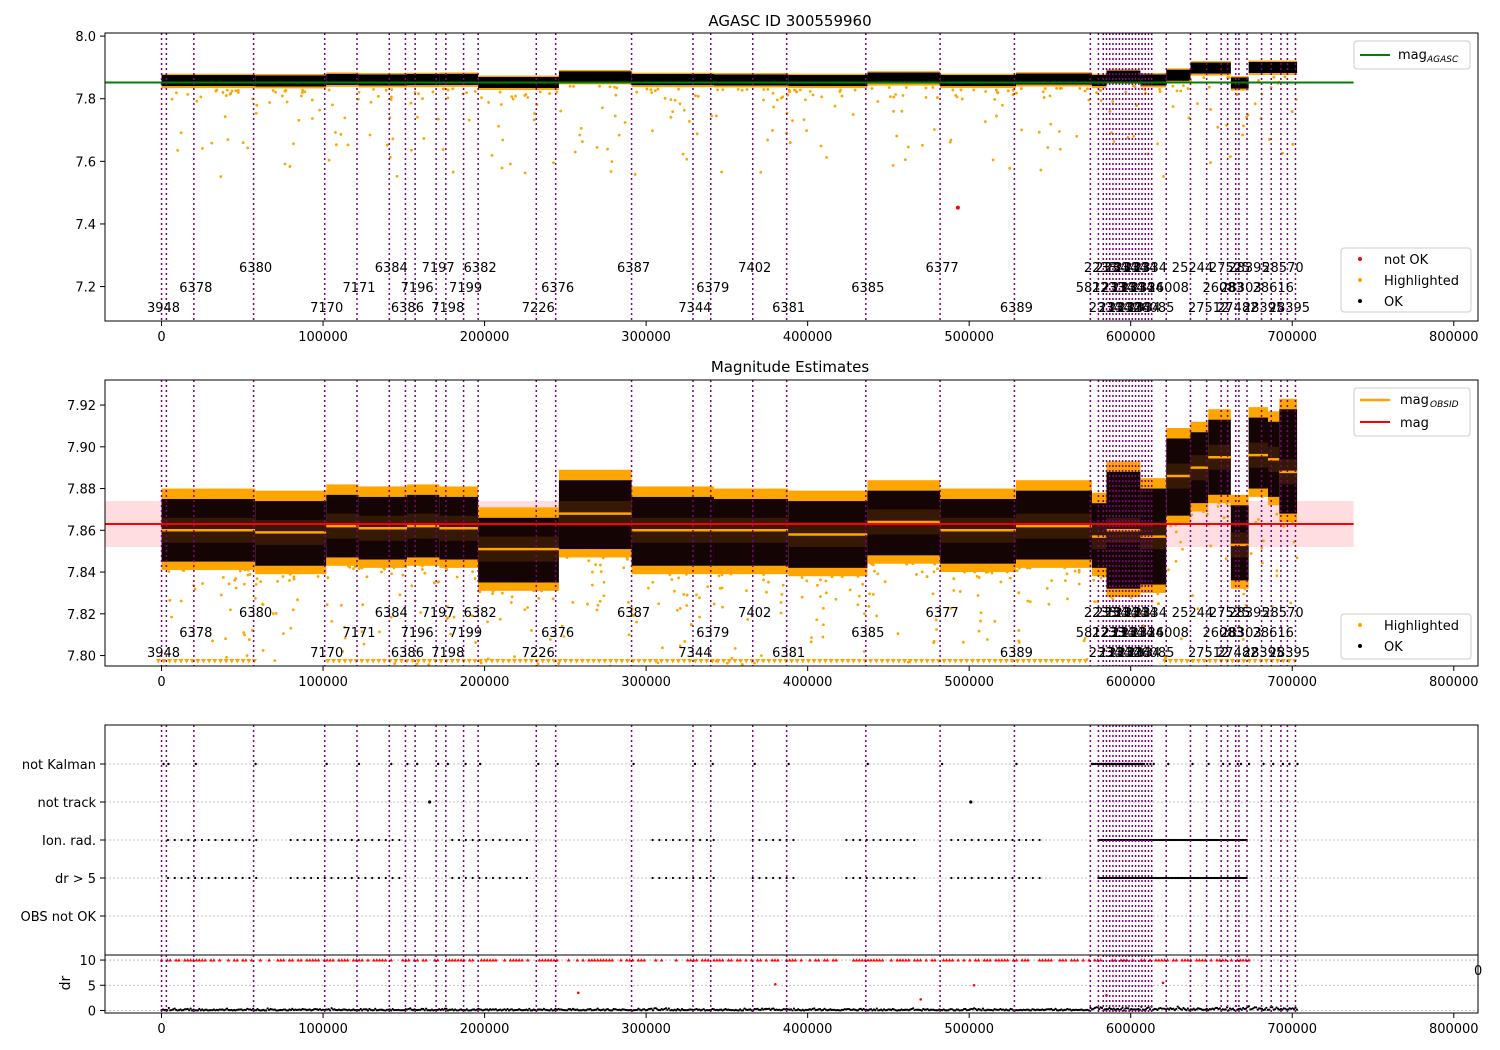  What do you see at coordinates (791, 984) in the screenshot?
I see `axes-frame` at bounding box center [791, 984].